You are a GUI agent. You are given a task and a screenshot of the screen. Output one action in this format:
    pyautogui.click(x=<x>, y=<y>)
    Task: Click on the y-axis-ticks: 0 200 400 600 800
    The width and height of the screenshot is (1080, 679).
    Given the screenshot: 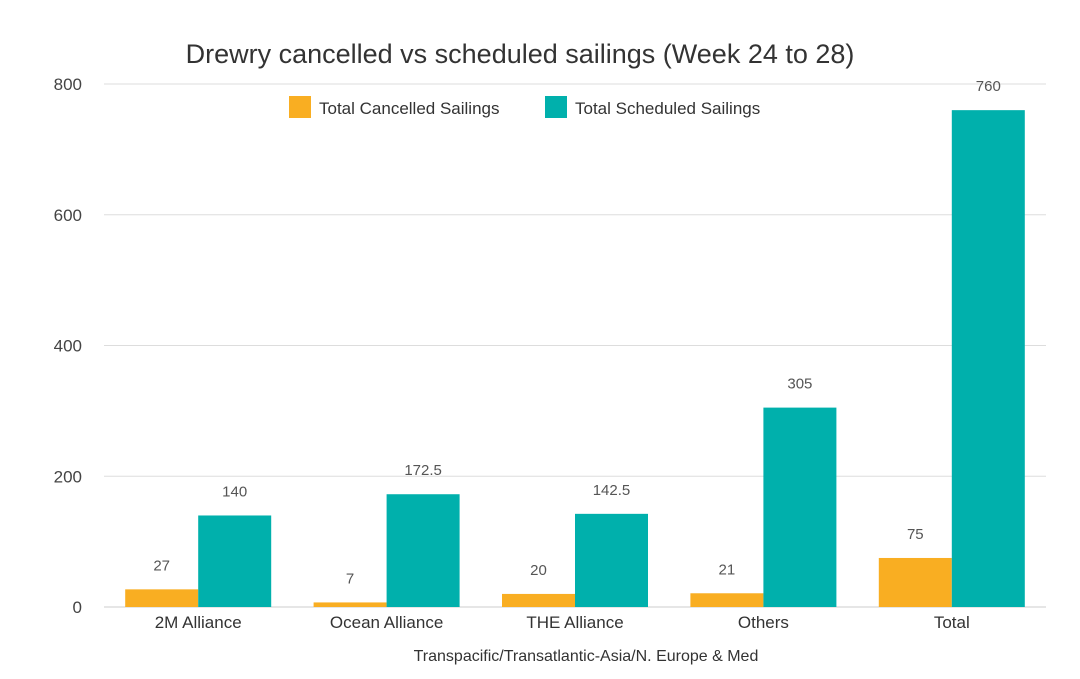 What is the action you would take?
    pyautogui.click(x=68, y=346)
    